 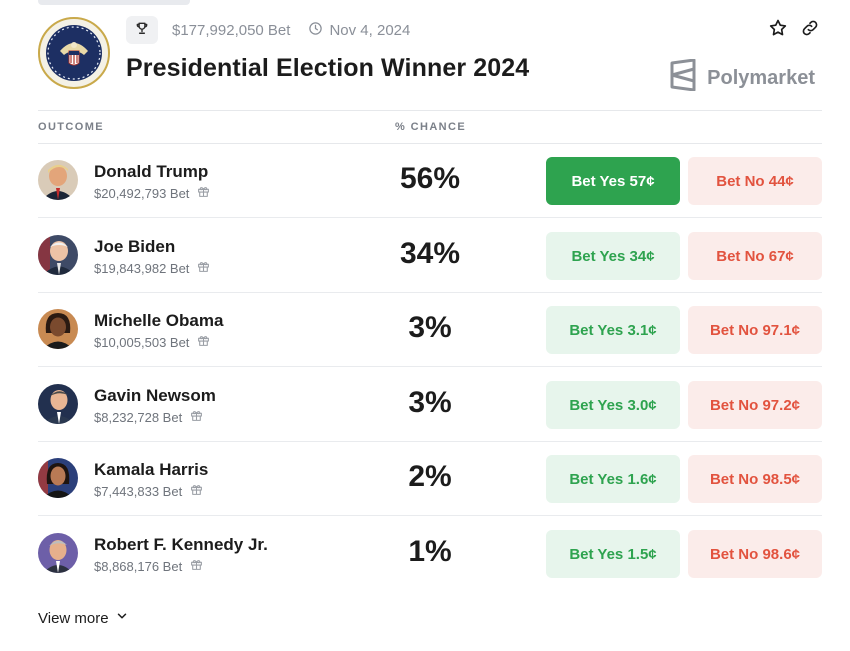 I want to click on chevron-down-icon, so click(x=122, y=618).